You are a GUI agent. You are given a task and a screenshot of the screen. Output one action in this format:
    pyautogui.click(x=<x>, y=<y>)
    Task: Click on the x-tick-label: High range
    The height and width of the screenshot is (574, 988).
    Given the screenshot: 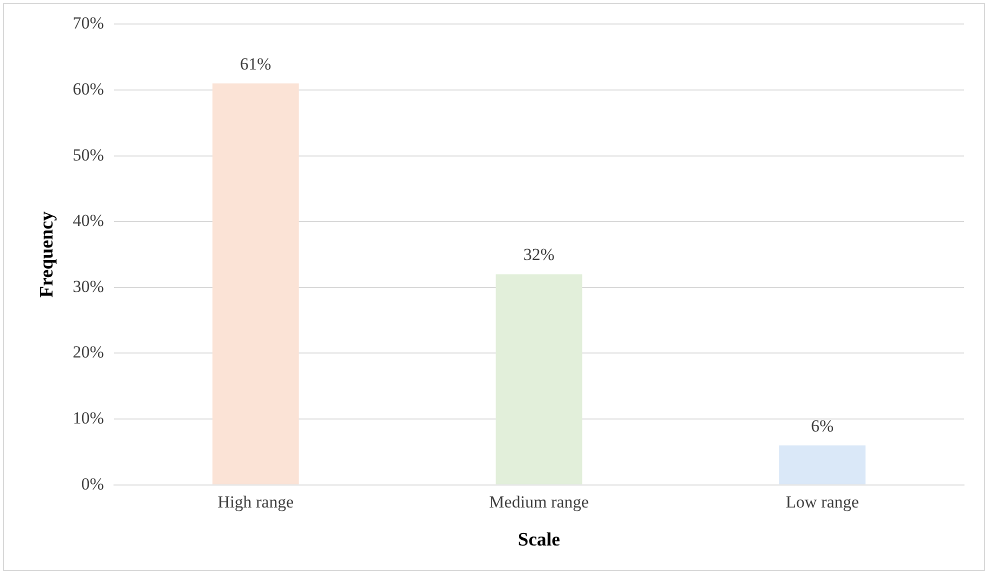 What is the action you would take?
    pyautogui.click(x=256, y=502)
    